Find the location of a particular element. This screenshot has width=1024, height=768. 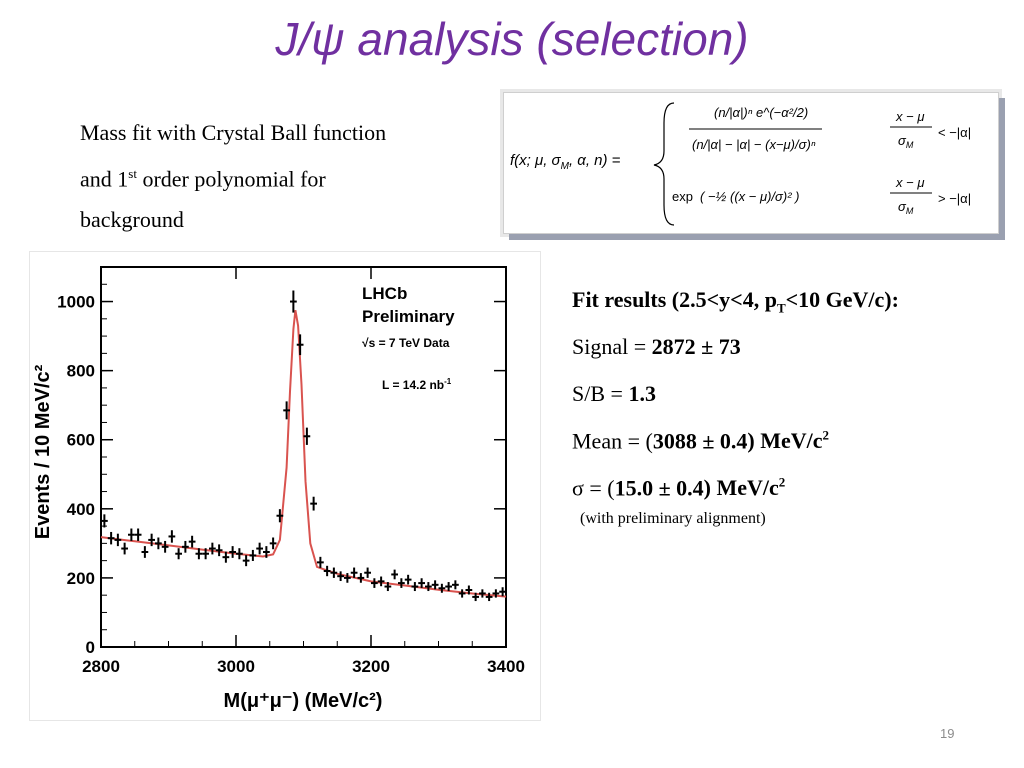

description-line-3: background is located at coordinates (132, 220).